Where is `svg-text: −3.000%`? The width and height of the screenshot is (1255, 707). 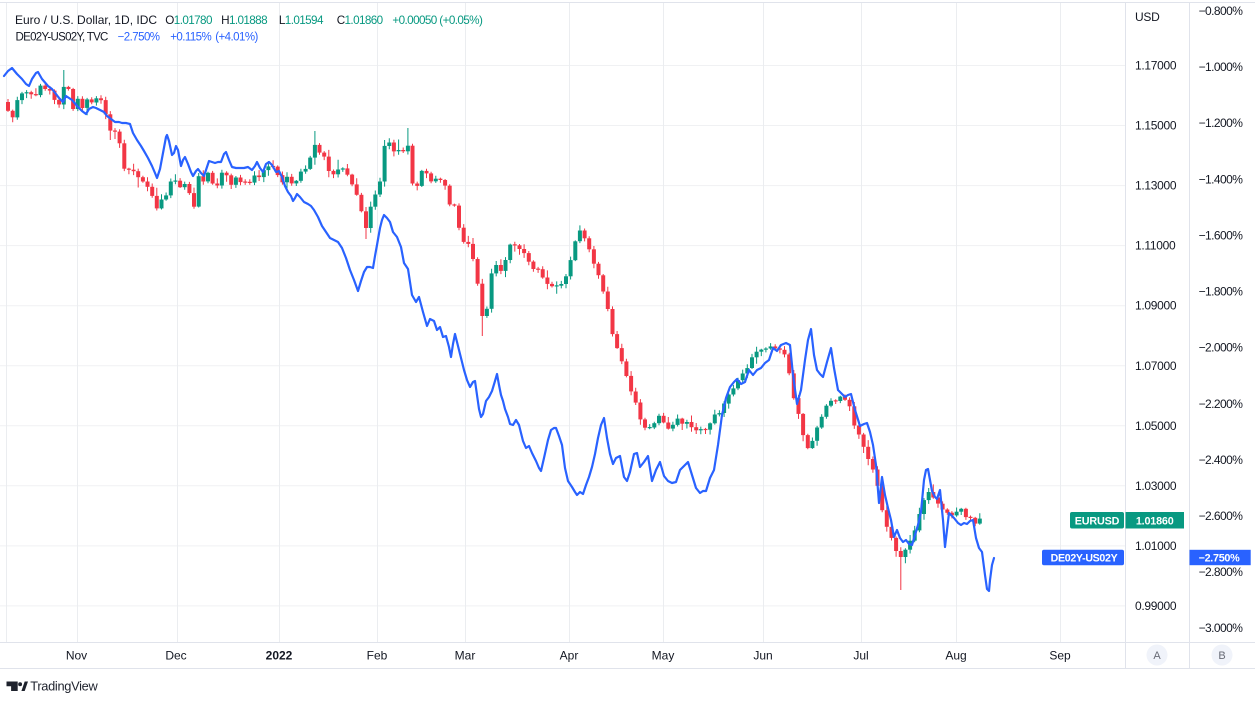
svg-text: −3.000% is located at coordinates (1221, 628).